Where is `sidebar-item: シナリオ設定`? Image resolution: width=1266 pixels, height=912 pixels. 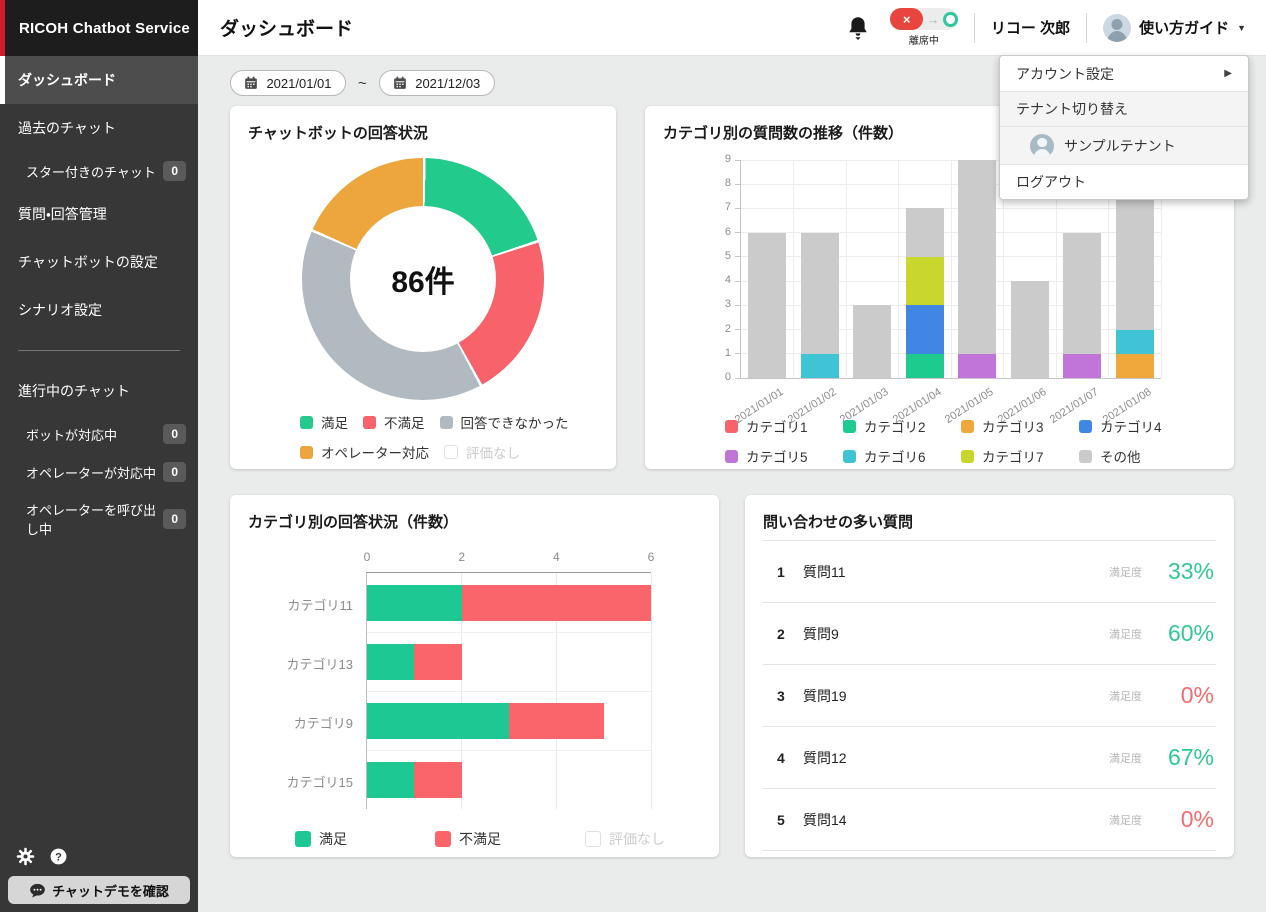
sidebar-item: シナリオ設定 is located at coordinates (99, 310).